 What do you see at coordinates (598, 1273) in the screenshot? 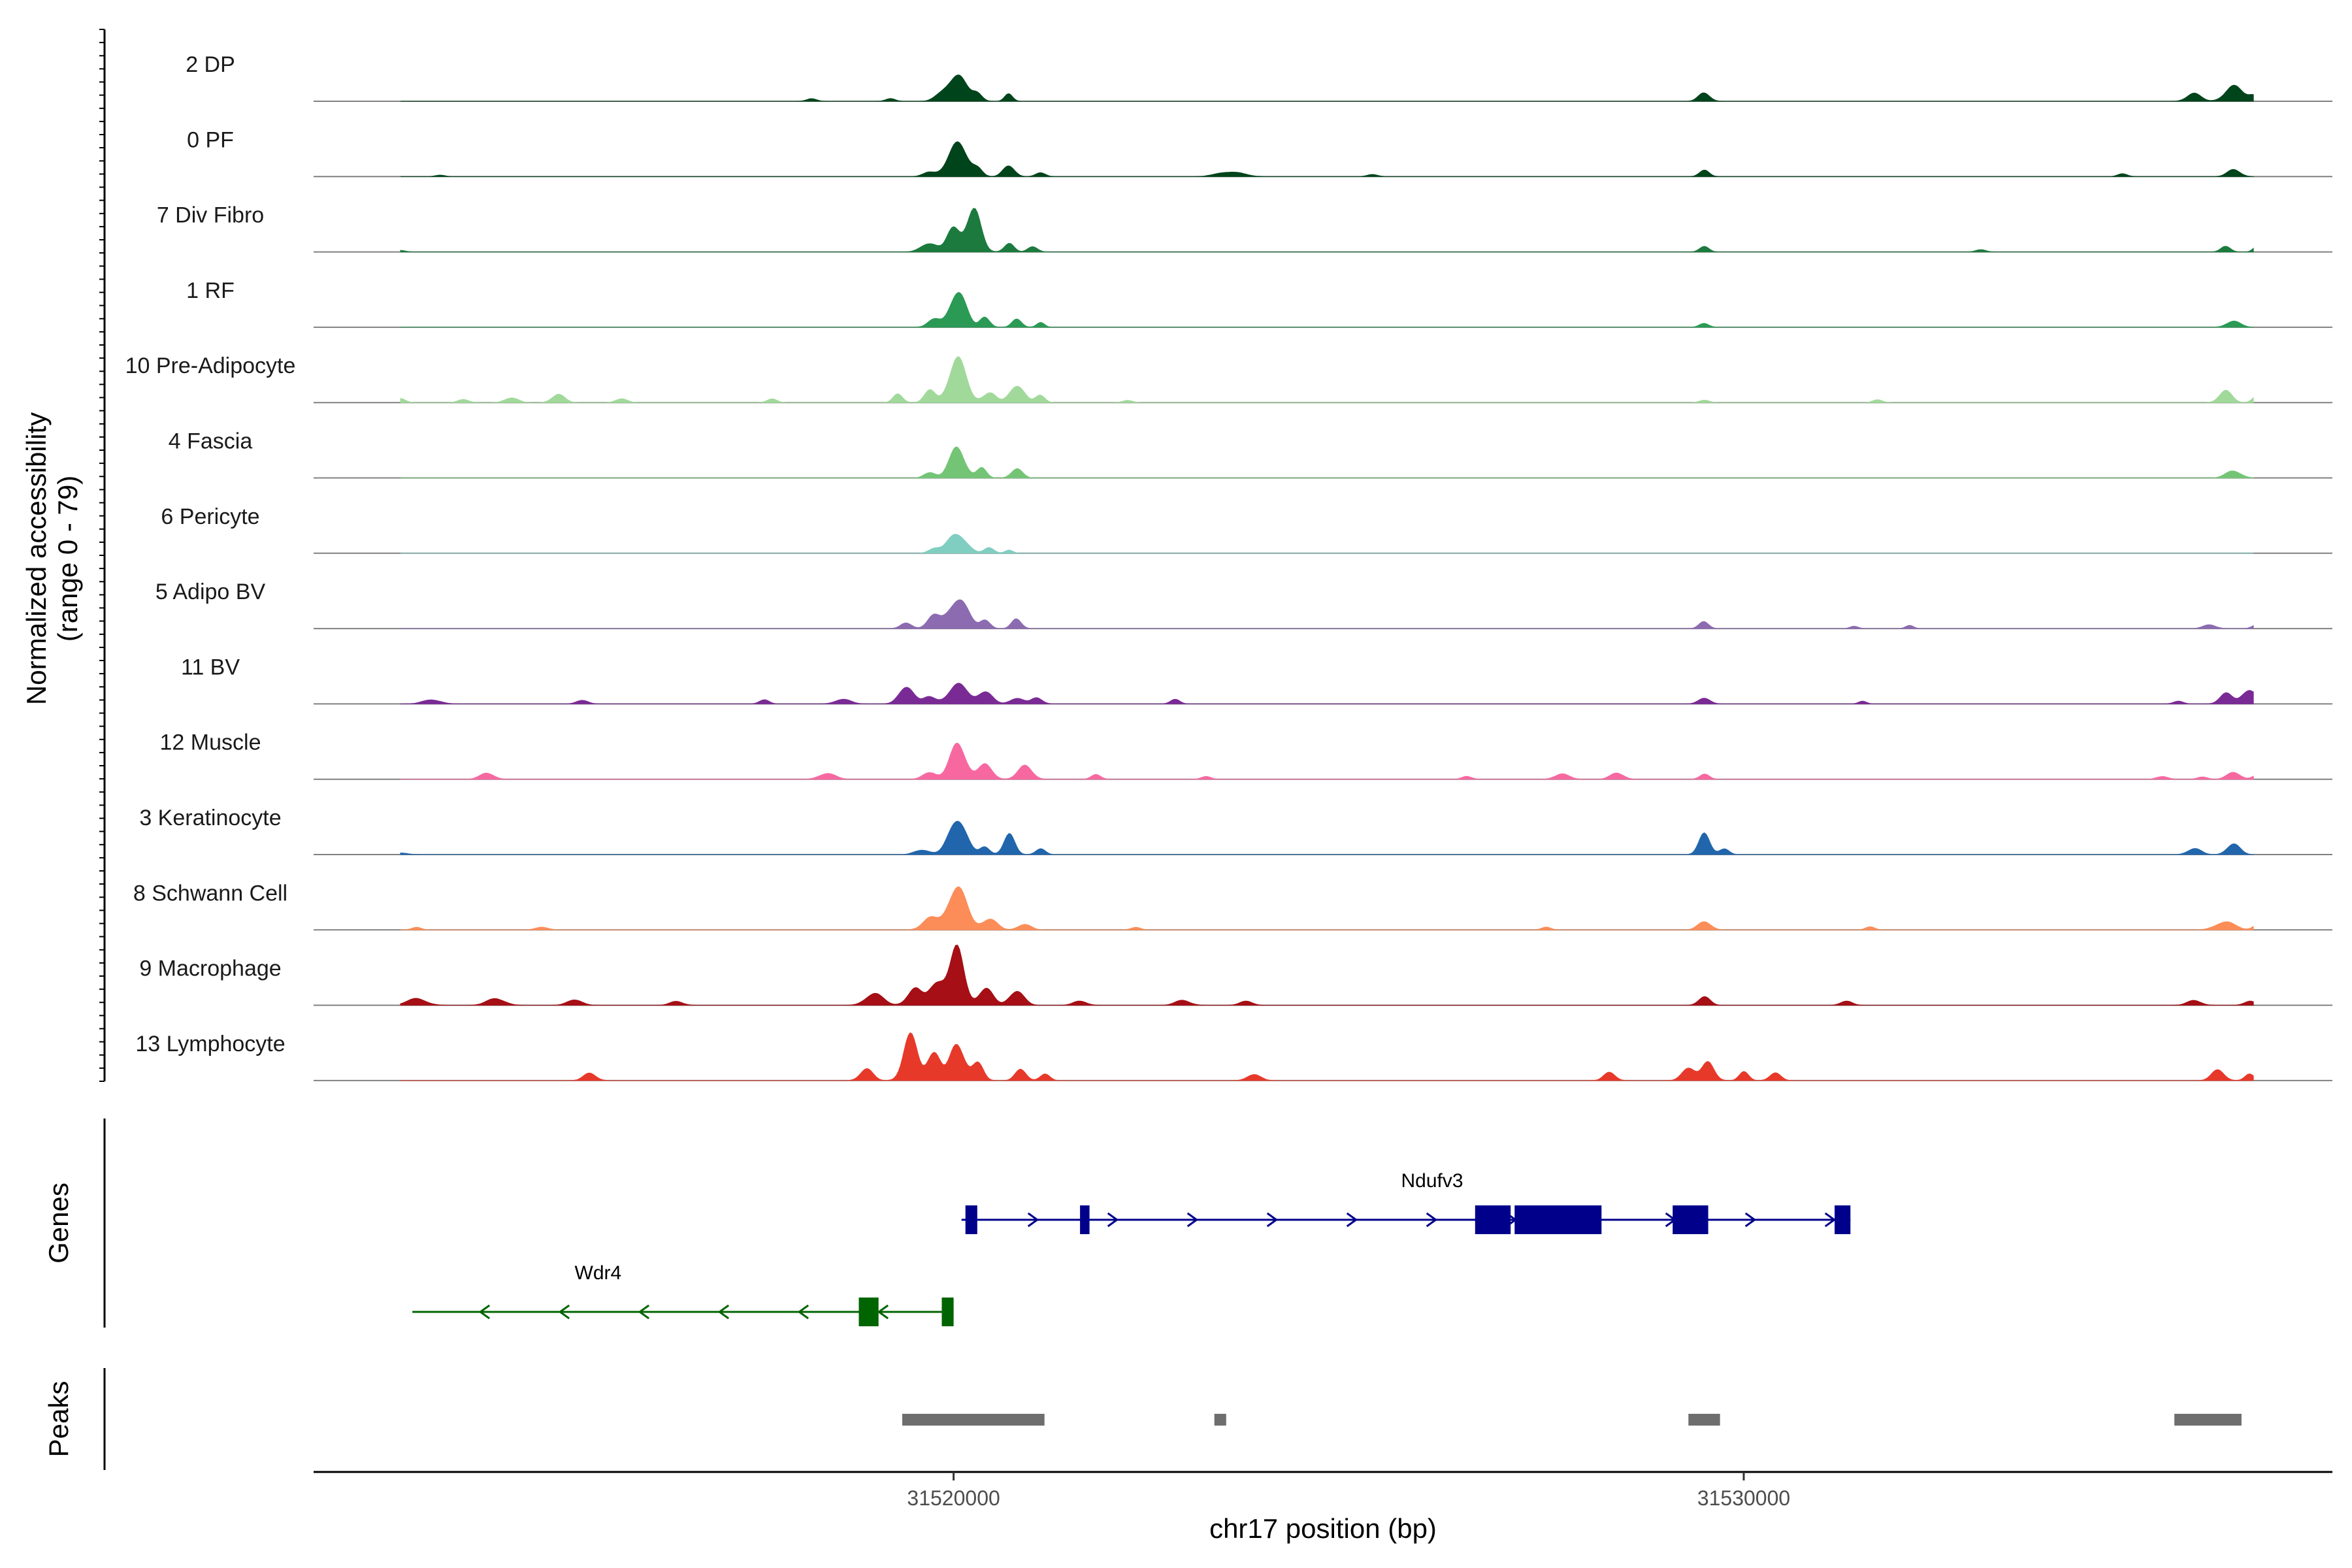
I see `gene-label: Wdr4` at bounding box center [598, 1273].